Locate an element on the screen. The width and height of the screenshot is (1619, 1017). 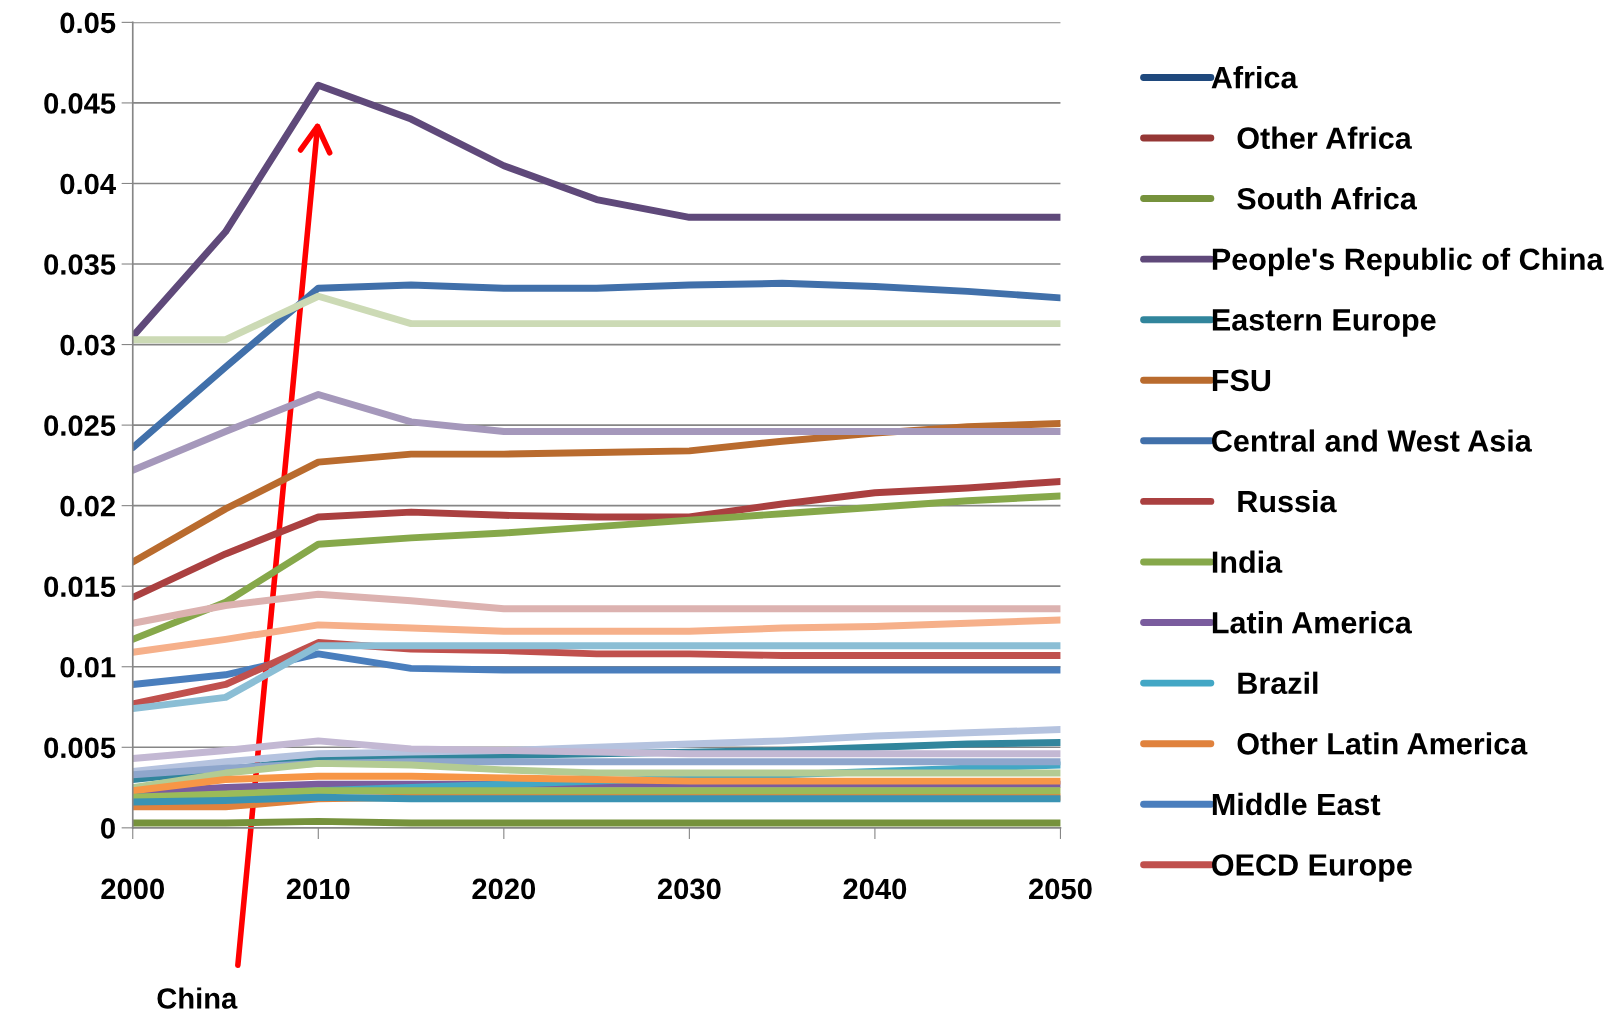
legend-label: Latin America is located at coordinates (1312, 622).